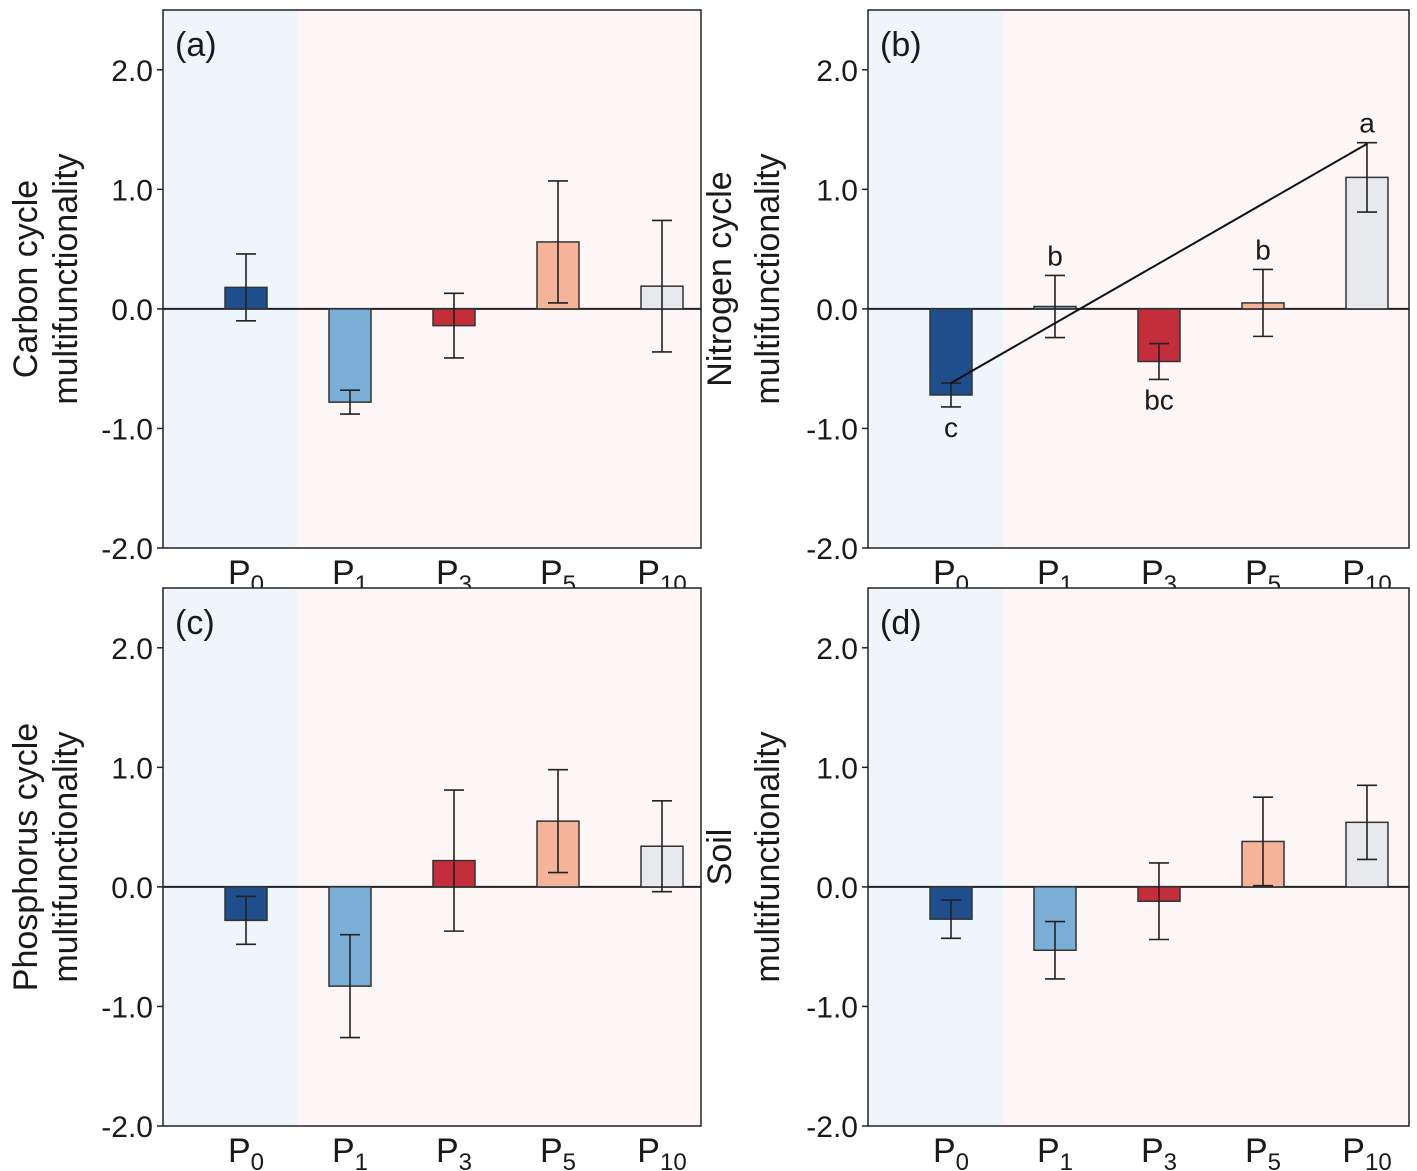 Image resolution: width=1417 pixels, height=1171 pixels. I want to click on y-axis-title: Soil, so click(720, 857).